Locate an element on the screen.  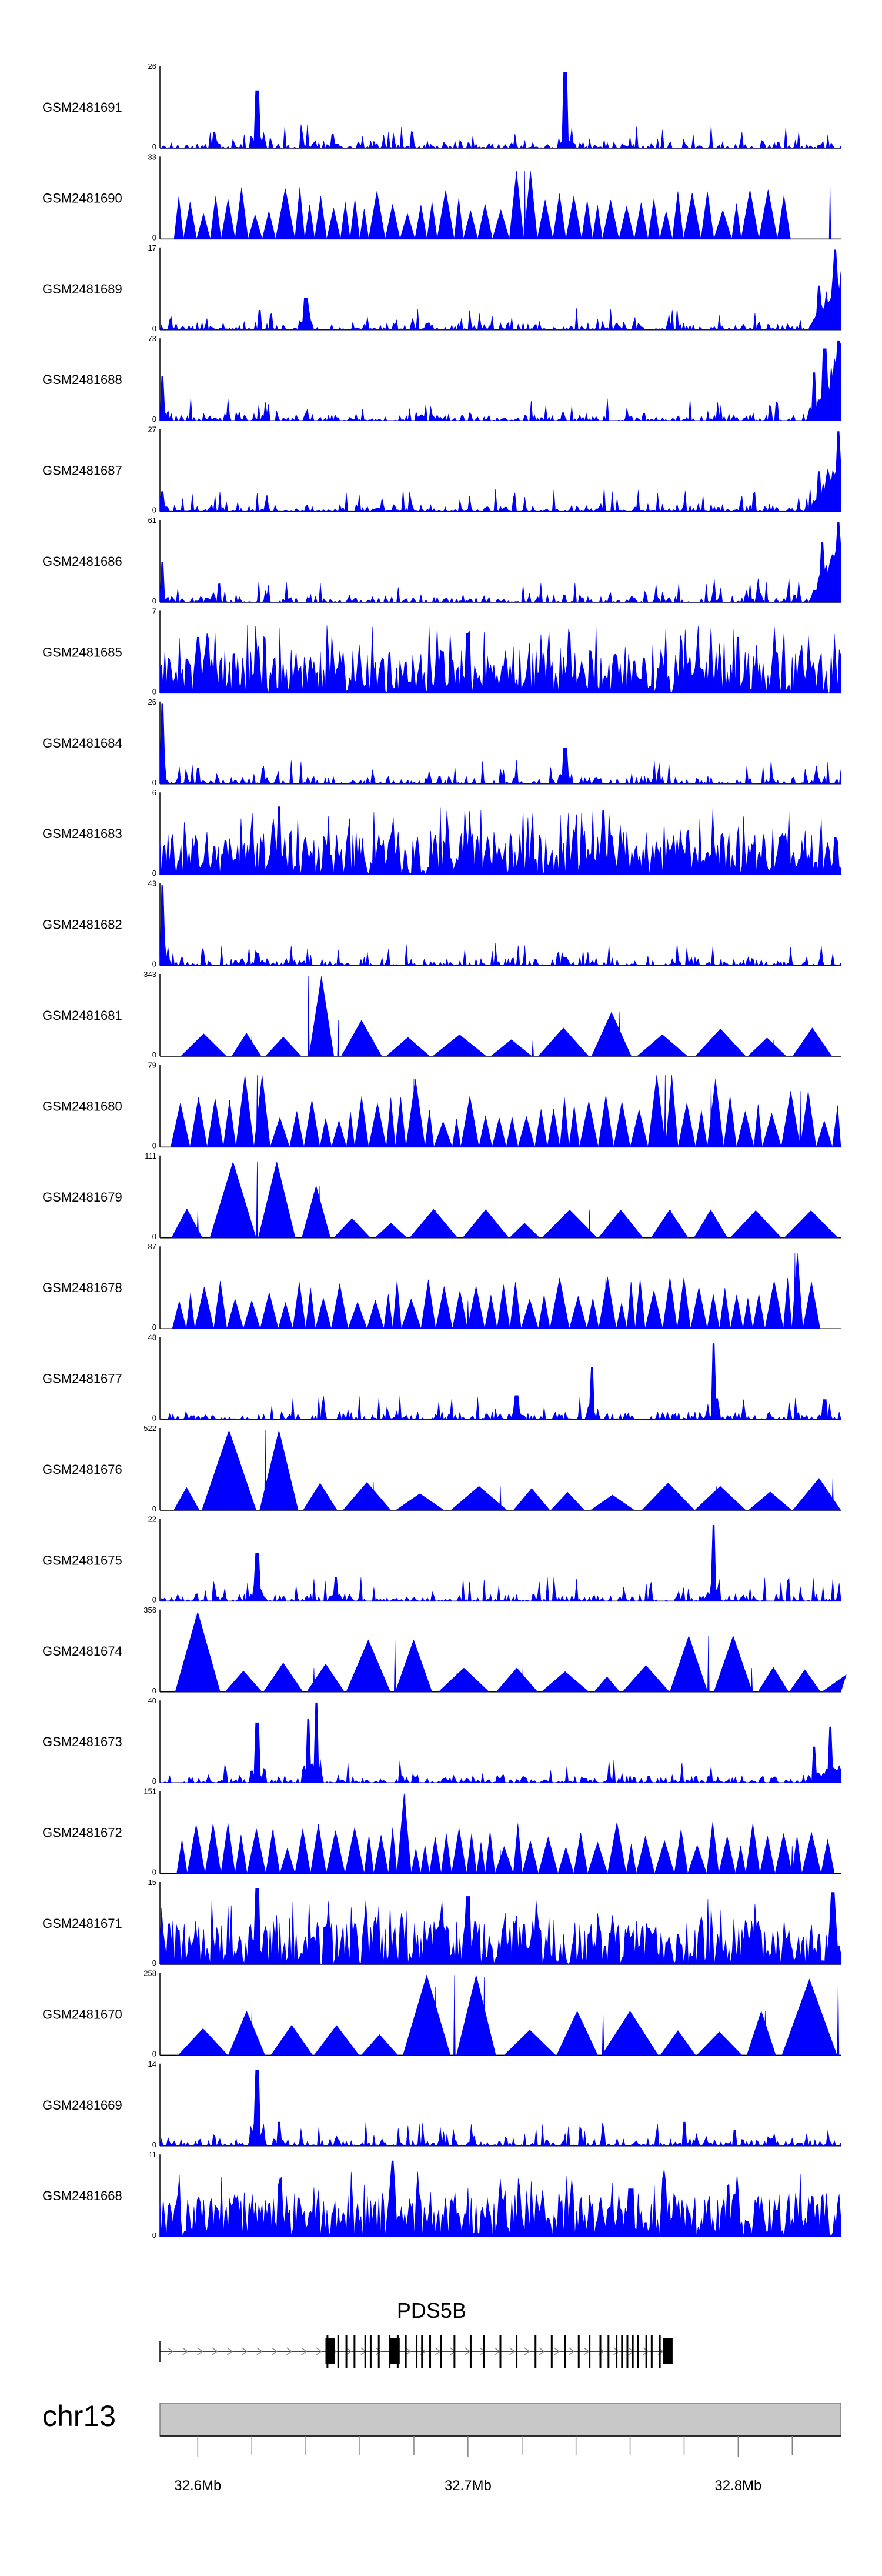
y-max-tick: 343 is located at coordinates (149, 974).